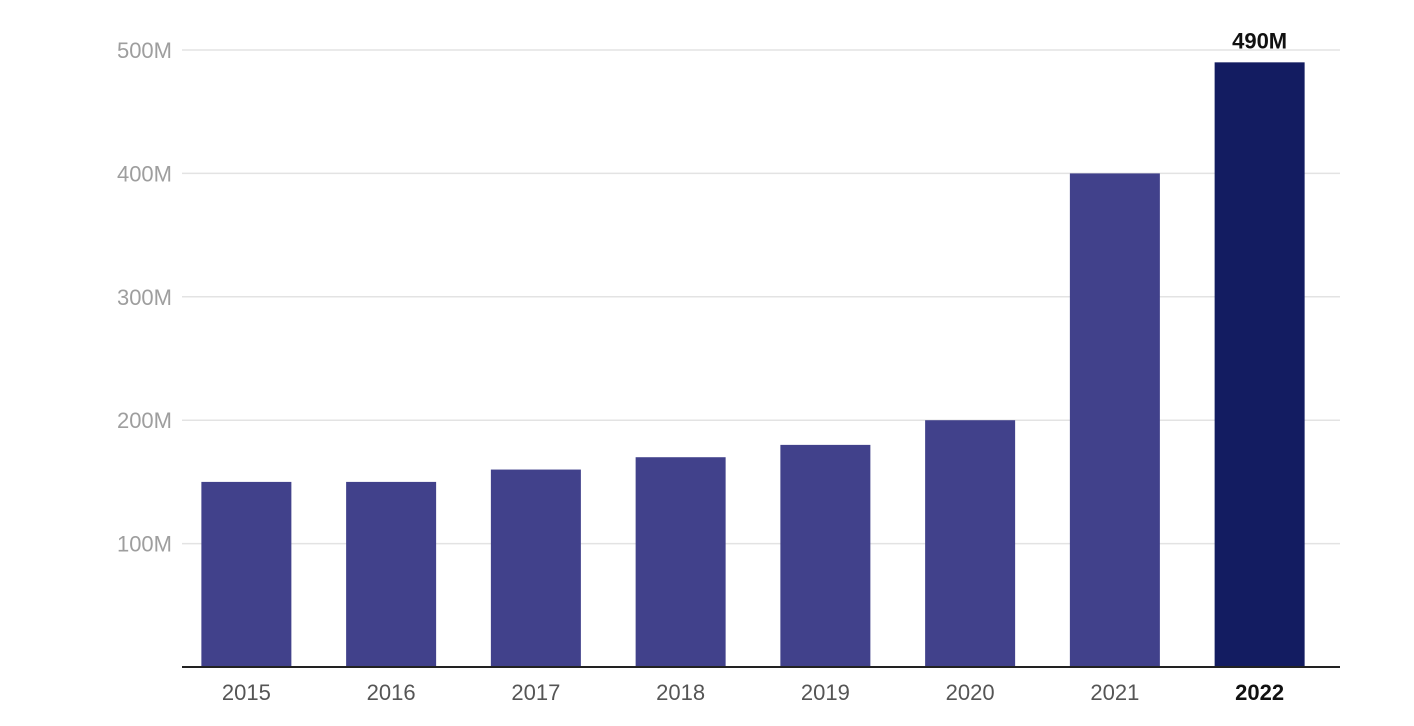  What do you see at coordinates (144, 420) in the screenshot?
I see `y-tick-label: 200M` at bounding box center [144, 420].